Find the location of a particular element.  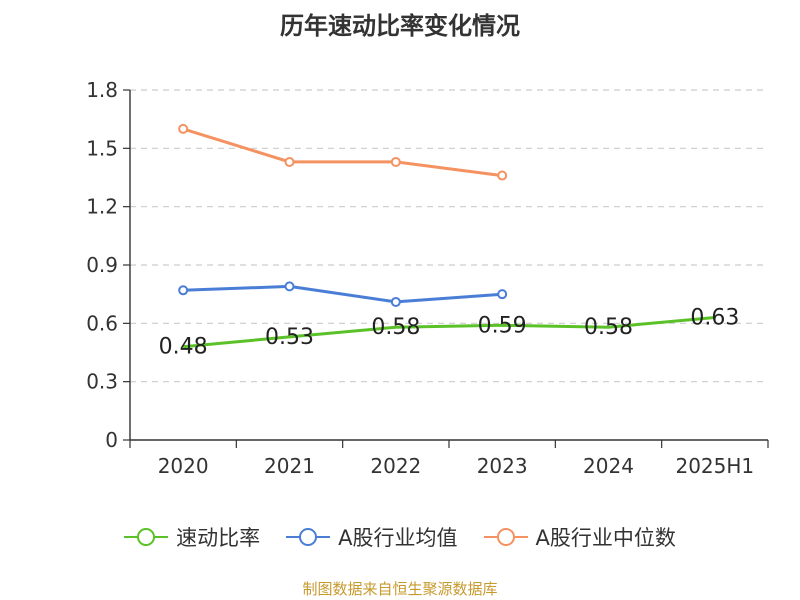

data-source-note: 制图数据来自恒生聚源数据库 is located at coordinates (400, 589).